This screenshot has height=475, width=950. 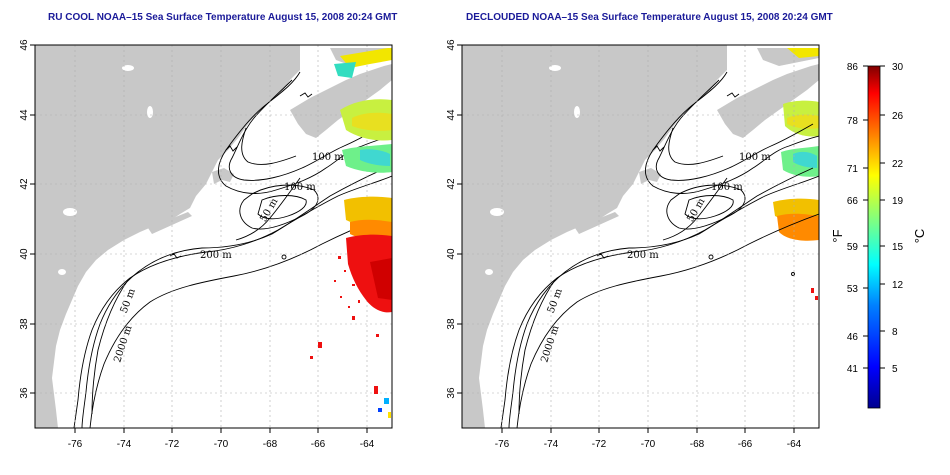 What do you see at coordinates (837, 235) in the screenshot?
I see `fahrenheit-unit-label: °F` at bounding box center [837, 235].